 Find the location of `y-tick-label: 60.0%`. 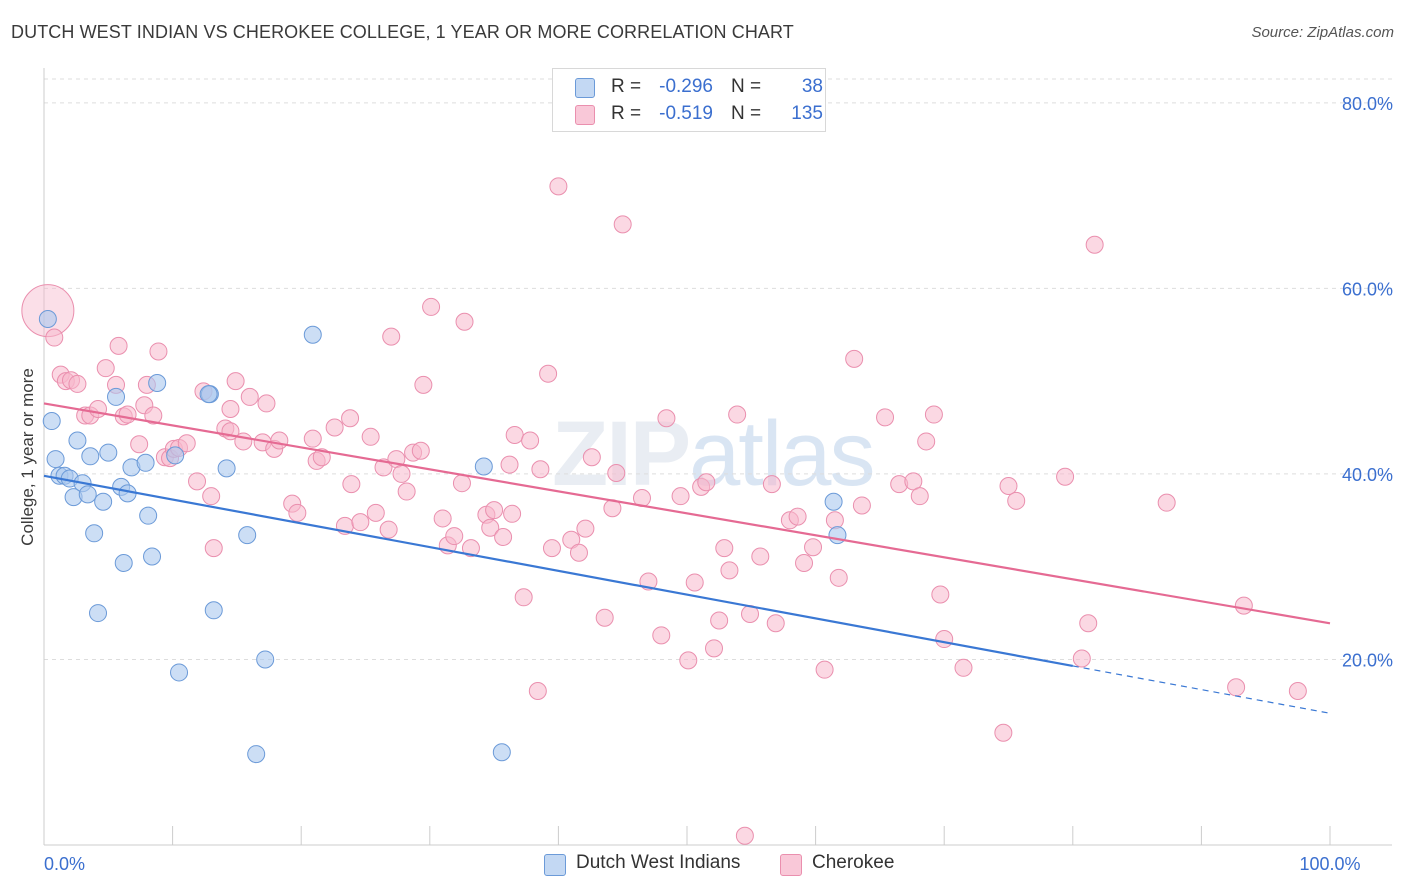

y-tick-label: 60.0% is located at coordinates (1367, 289).